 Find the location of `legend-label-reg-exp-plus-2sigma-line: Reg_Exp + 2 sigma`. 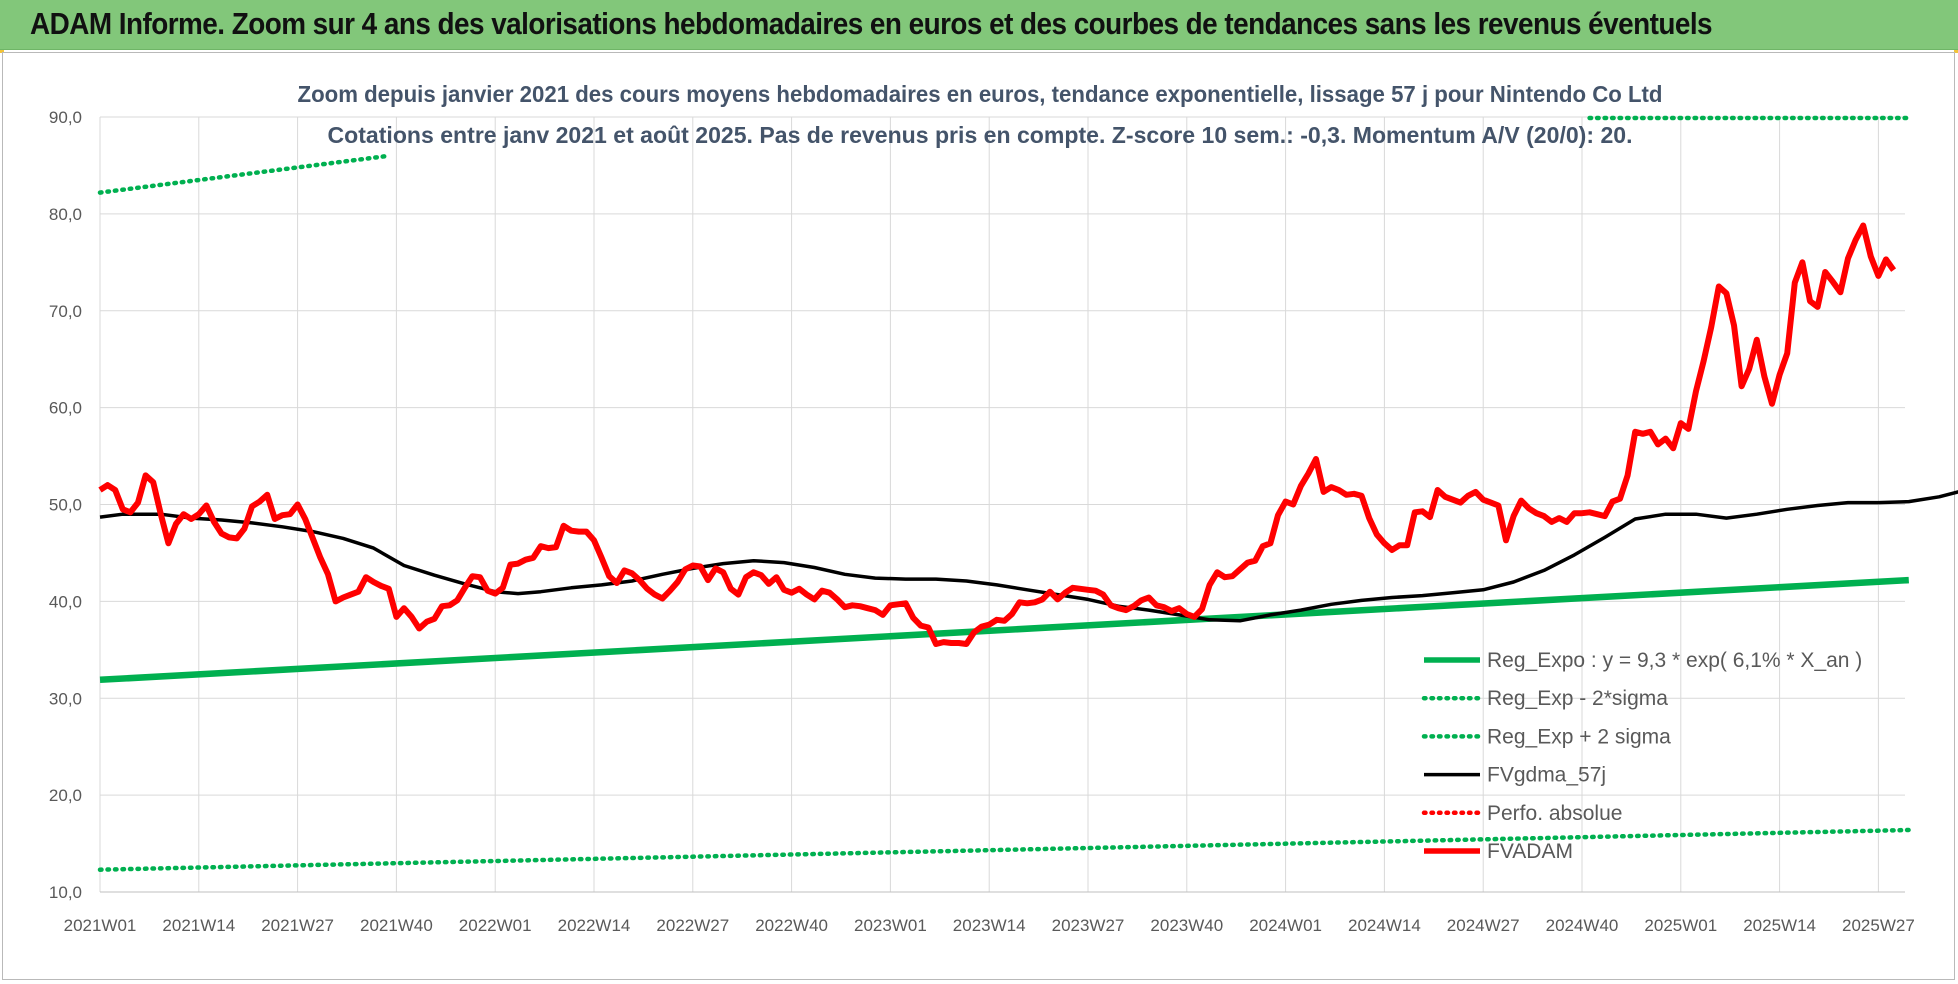

legend-label-reg-exp-plus-2sigma-line: Reg_Exp + 2 sigma is located at coordinates (1579, 736).